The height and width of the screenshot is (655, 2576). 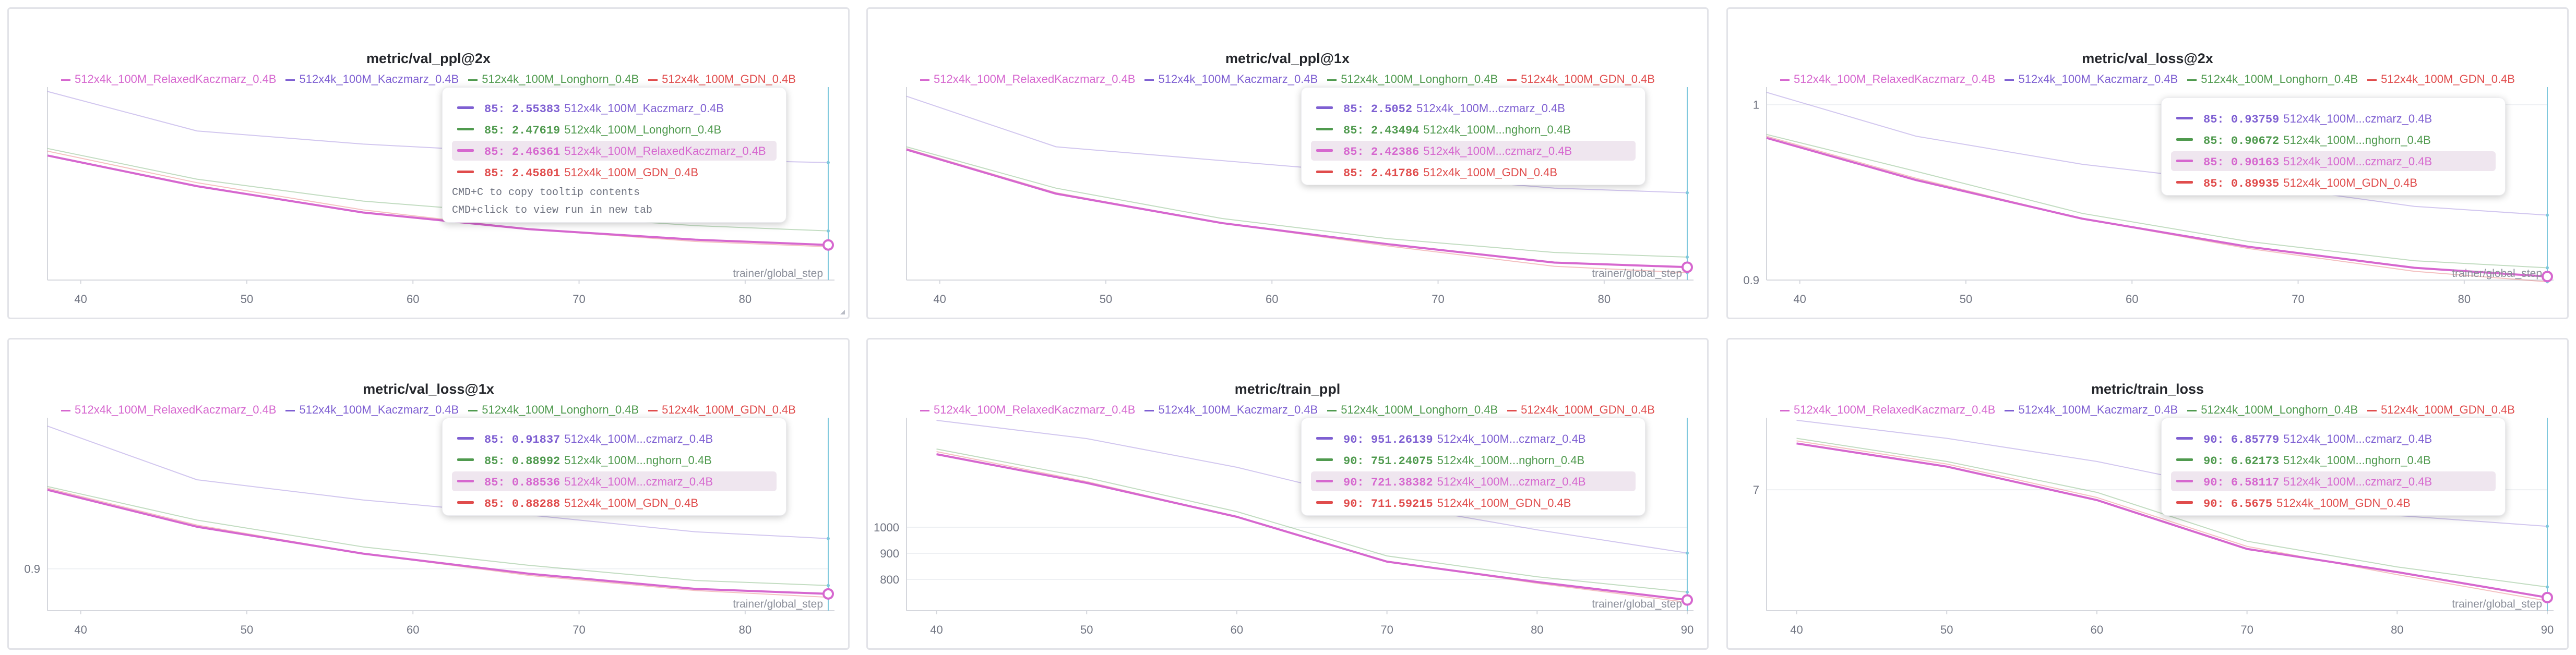 I want to click on tooltip-entry: 90: 6.5675 512x4k_100M_GDN_0.4B, so click(x=2307, y=503).